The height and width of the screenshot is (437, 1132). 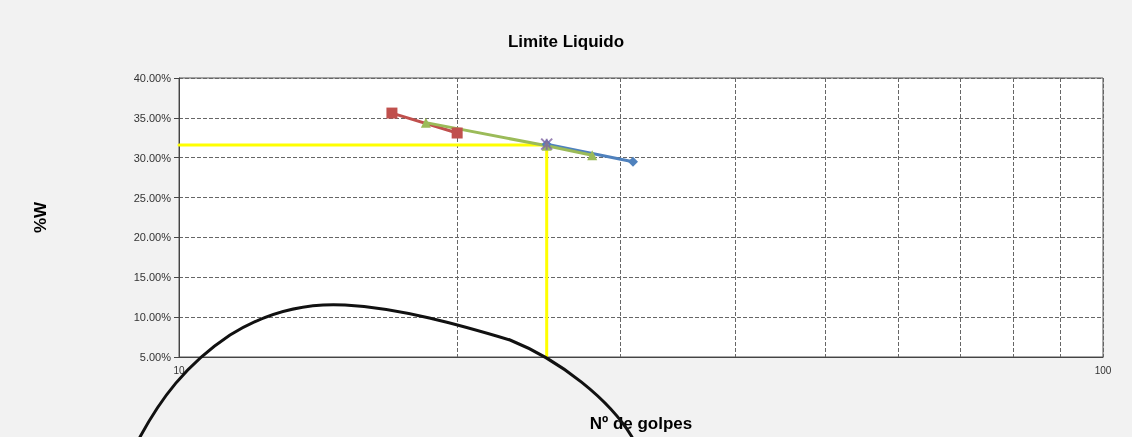 I want to click on y-tick-label: 15.00%, so click(x=152, y=277).